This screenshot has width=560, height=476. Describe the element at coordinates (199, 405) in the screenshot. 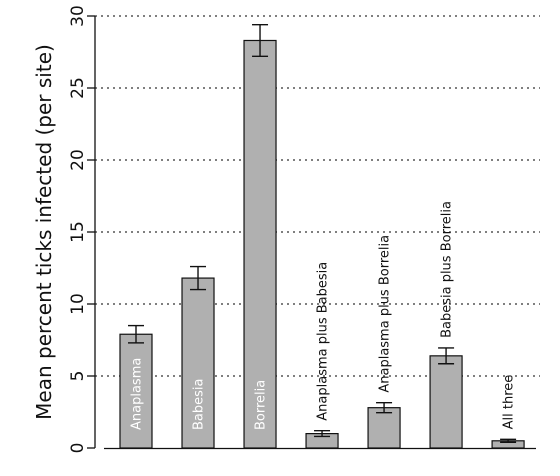

I see `bar-label: Babesia` at that location.